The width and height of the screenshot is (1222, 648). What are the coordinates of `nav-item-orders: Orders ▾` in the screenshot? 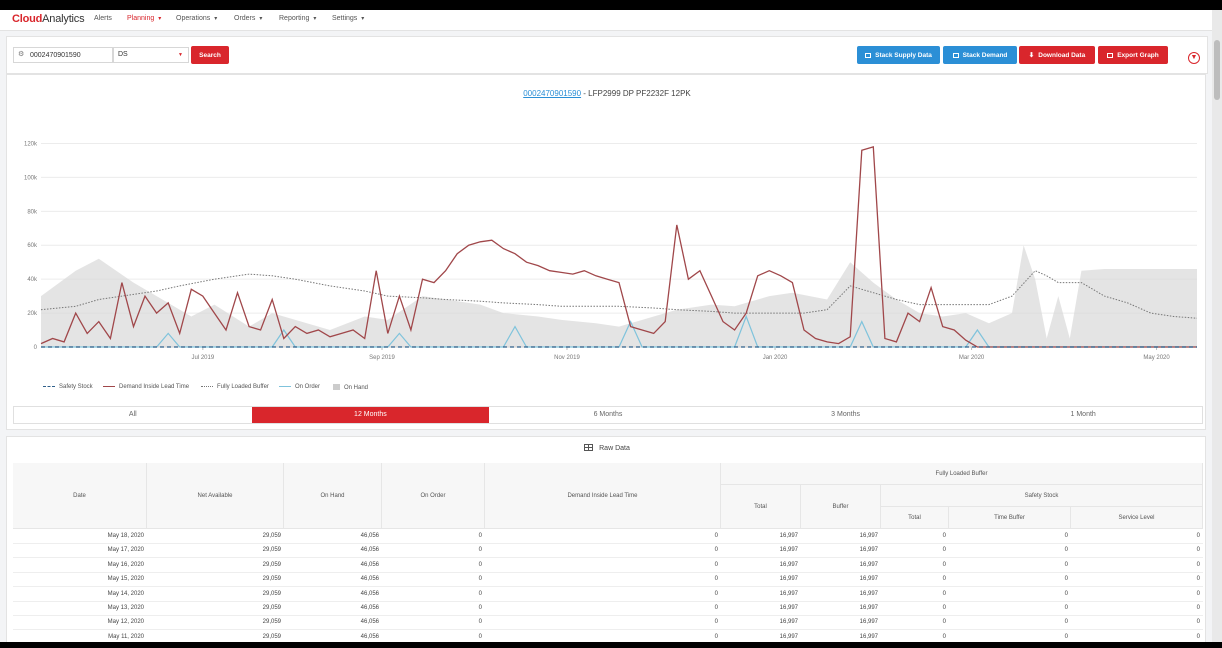 It's located at (248, 18).